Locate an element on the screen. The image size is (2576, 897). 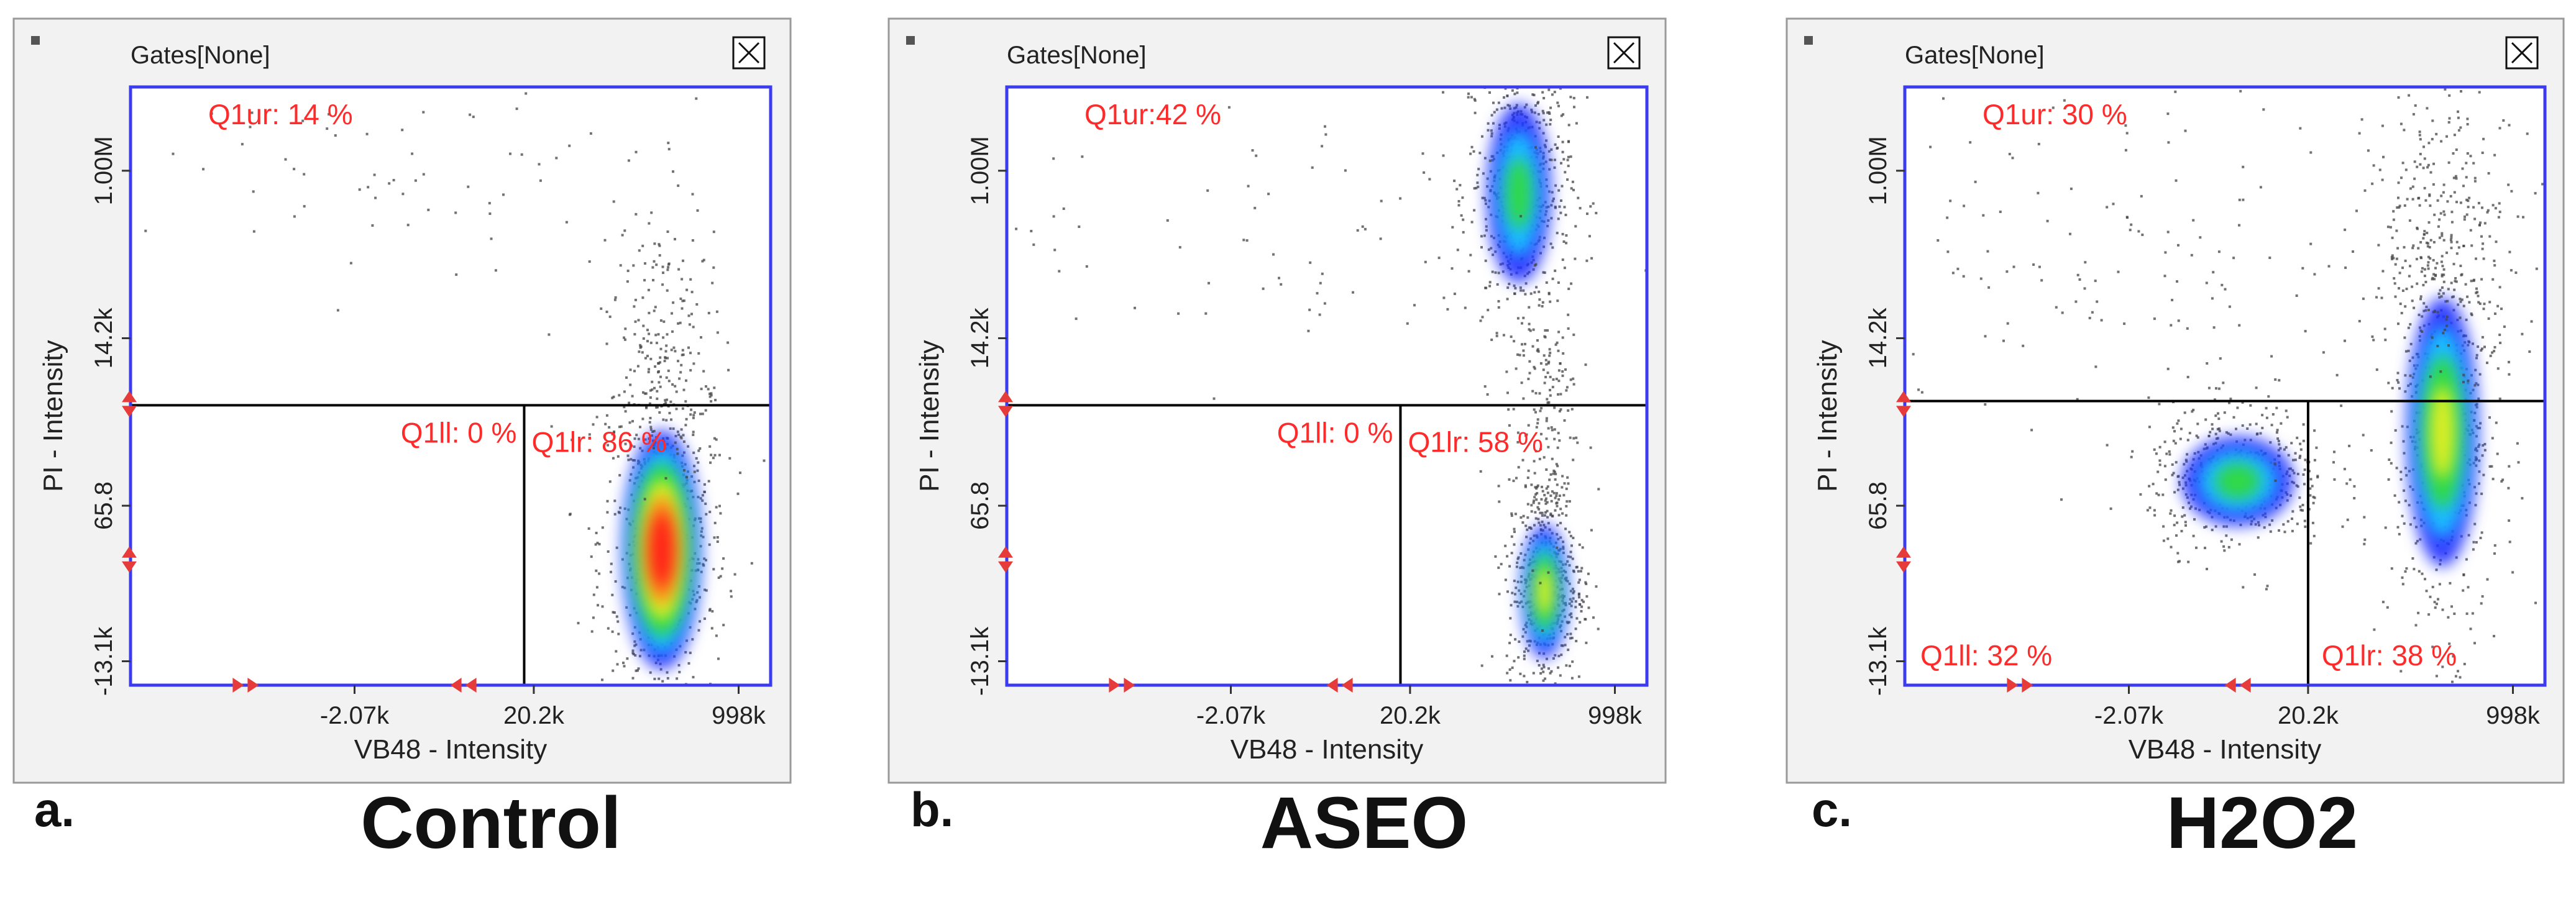
x-tick-label: 20.2k is located at coordinates (2308, 715).